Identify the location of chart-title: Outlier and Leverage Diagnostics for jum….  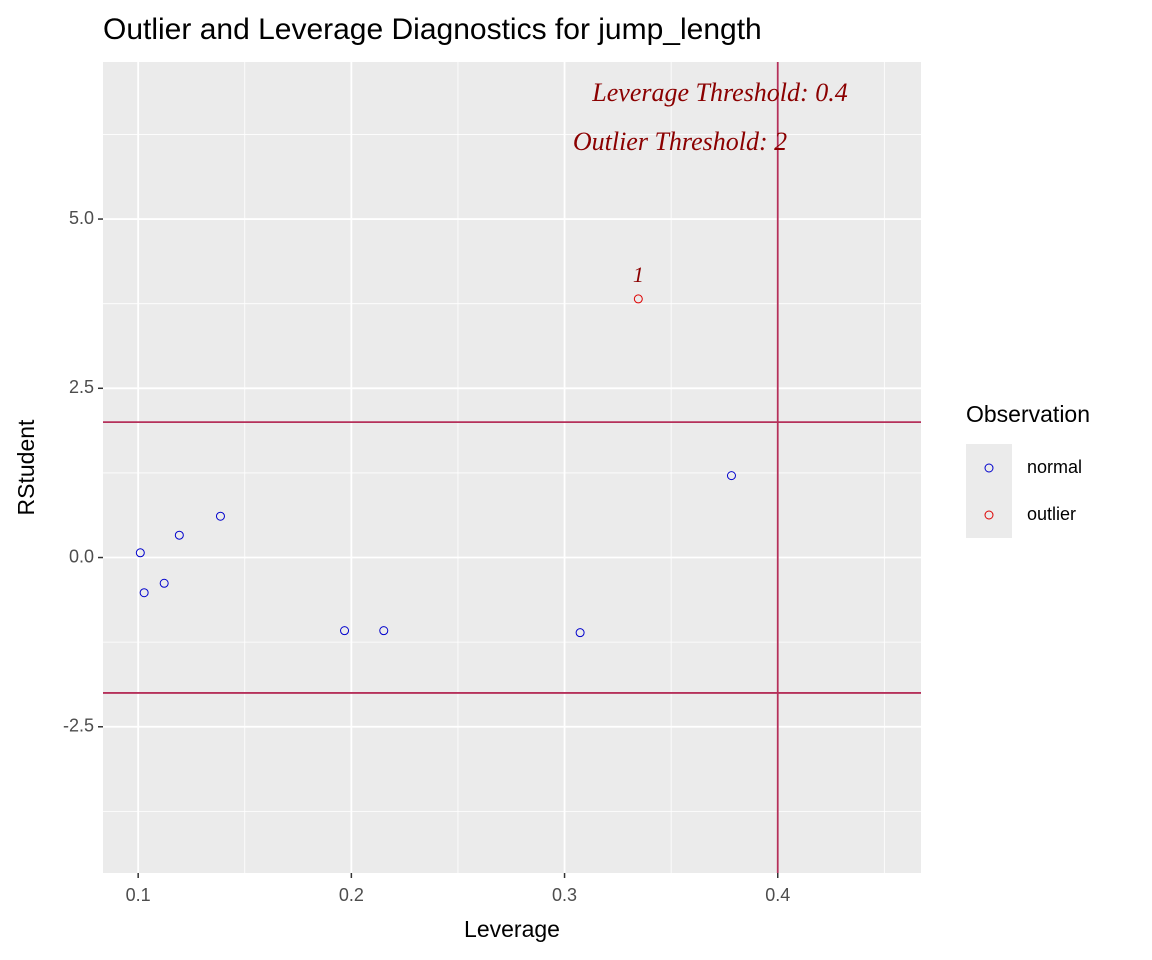
(432, 29).